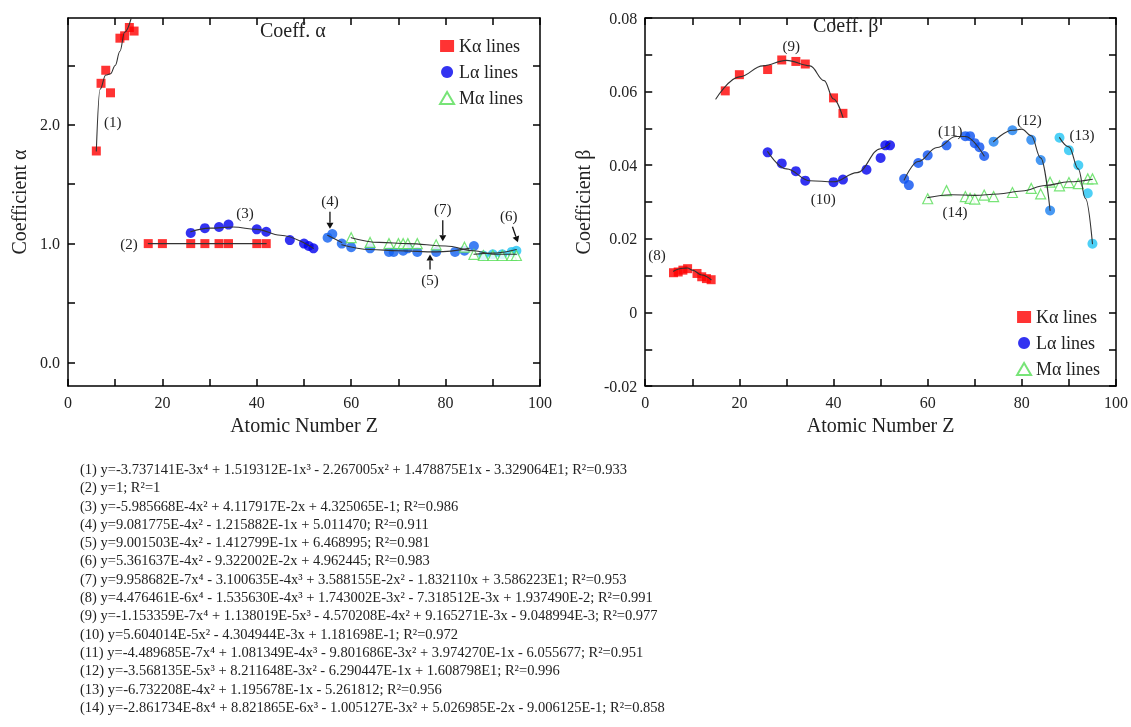  I want to click on chart-title: Coeff. β, so click(846, 25).